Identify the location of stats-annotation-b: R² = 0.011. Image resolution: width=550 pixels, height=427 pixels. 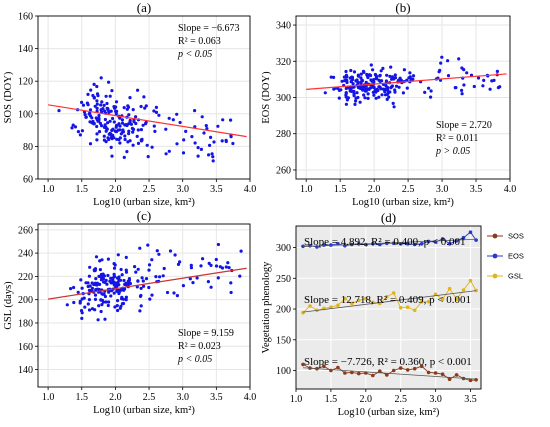
(457, 138).